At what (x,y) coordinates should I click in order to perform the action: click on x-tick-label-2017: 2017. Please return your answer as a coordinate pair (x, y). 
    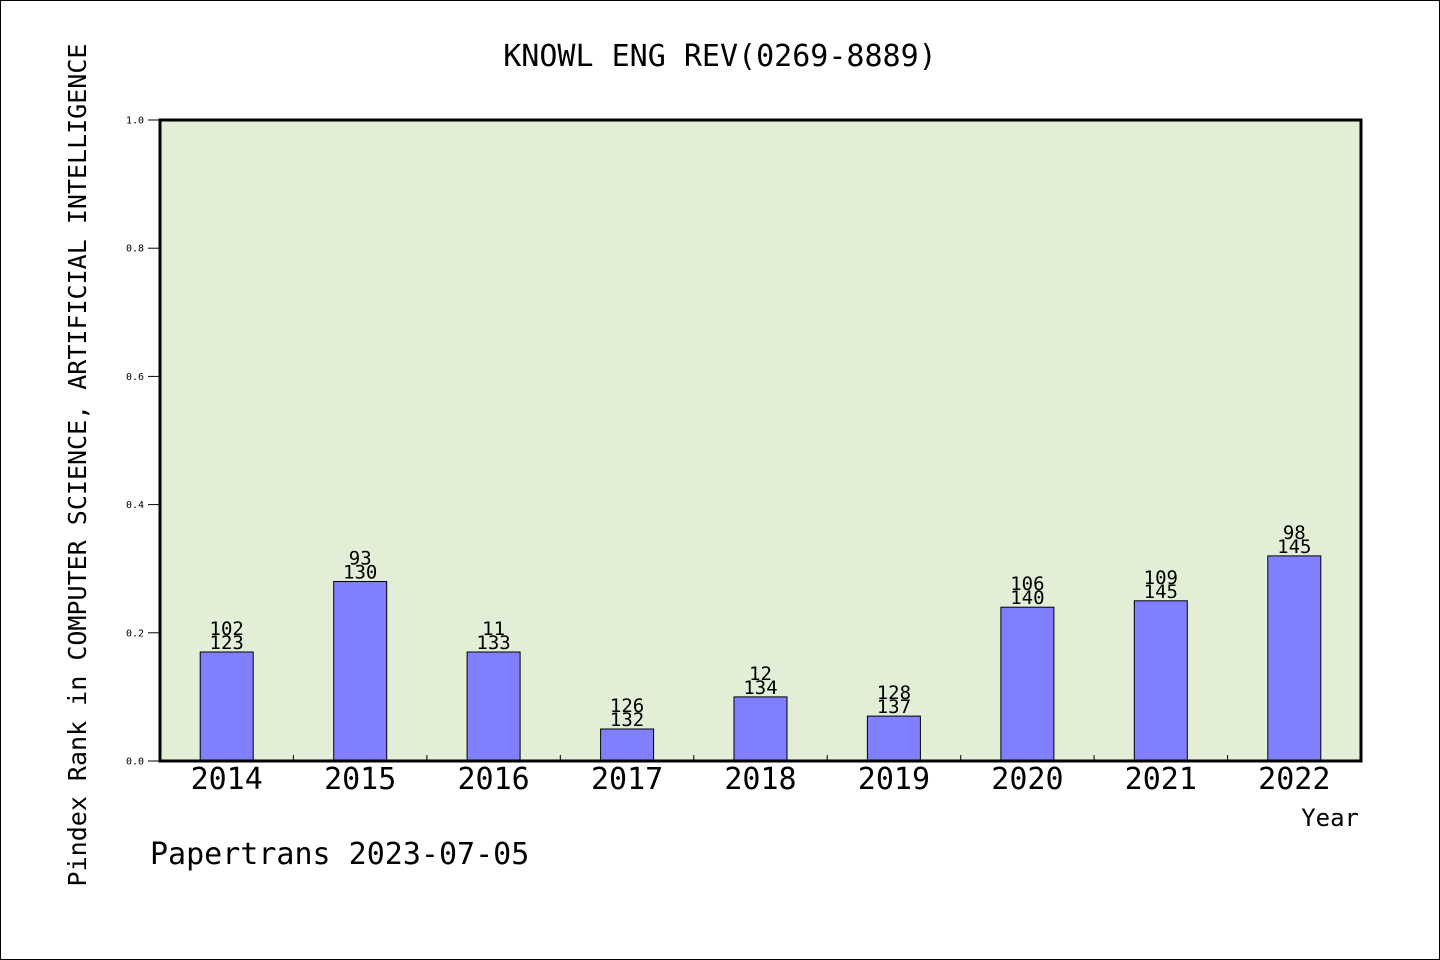
    Looking at the image, I should click on (627, 779).